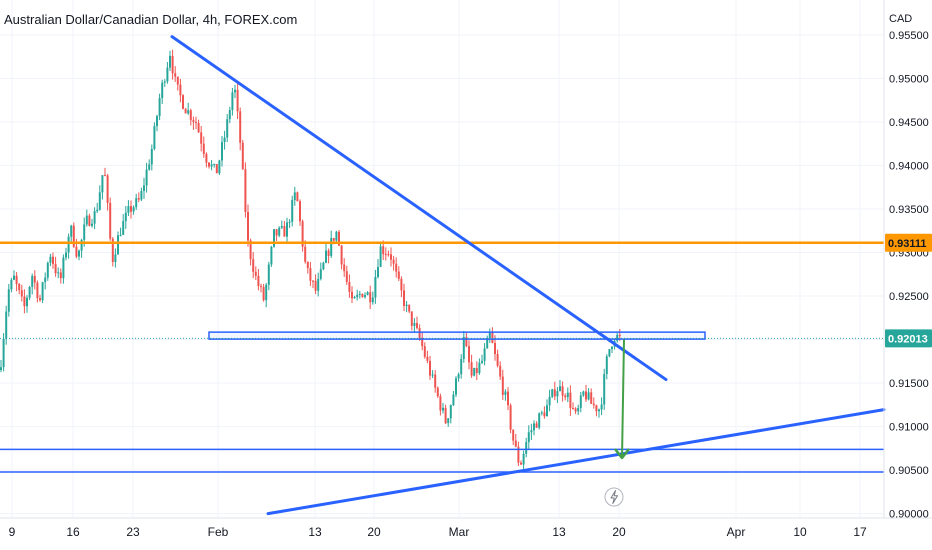 This screenshot has width=932, height=550. Describe the element at coordinates (457, 335) in the screenshot. I see `resistance-zone` at that location.